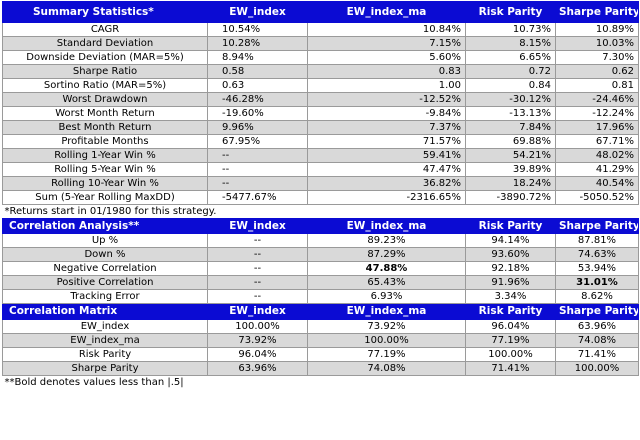  Describe the element at coordinates (386, 197) in the screenshot. I see `table-cell: -2316.65%` at that location.